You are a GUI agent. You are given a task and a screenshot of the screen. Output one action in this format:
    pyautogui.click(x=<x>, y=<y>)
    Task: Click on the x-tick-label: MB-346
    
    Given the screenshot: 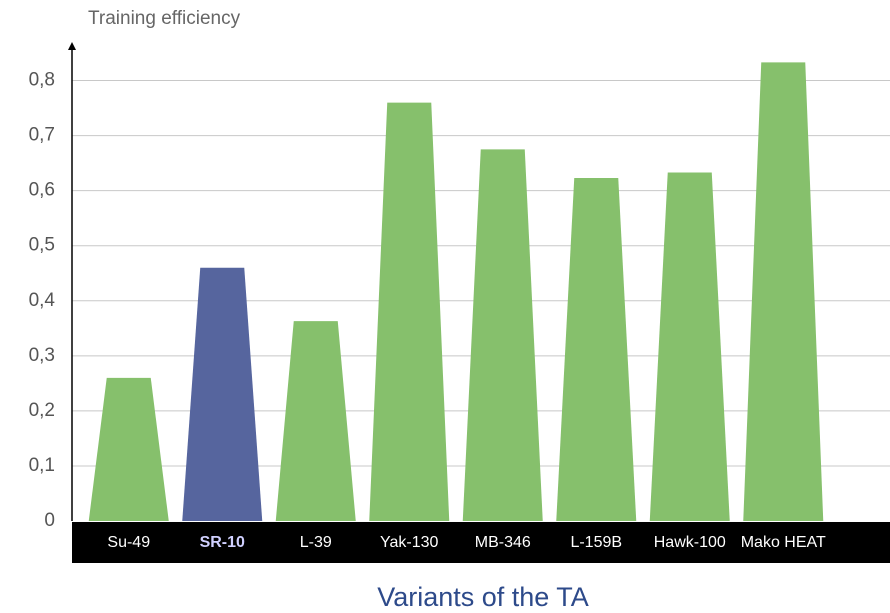 What is the action you would take?
    pyautogui.click(x=503, y=542)
    